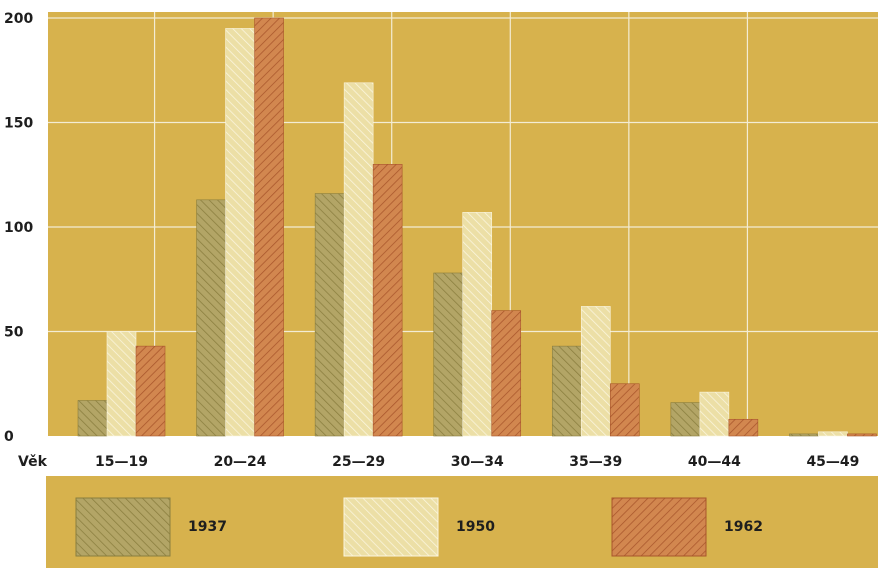 The image size is (878, 568). I want to click on x-tick-label: 40—44, so click(714, 462).